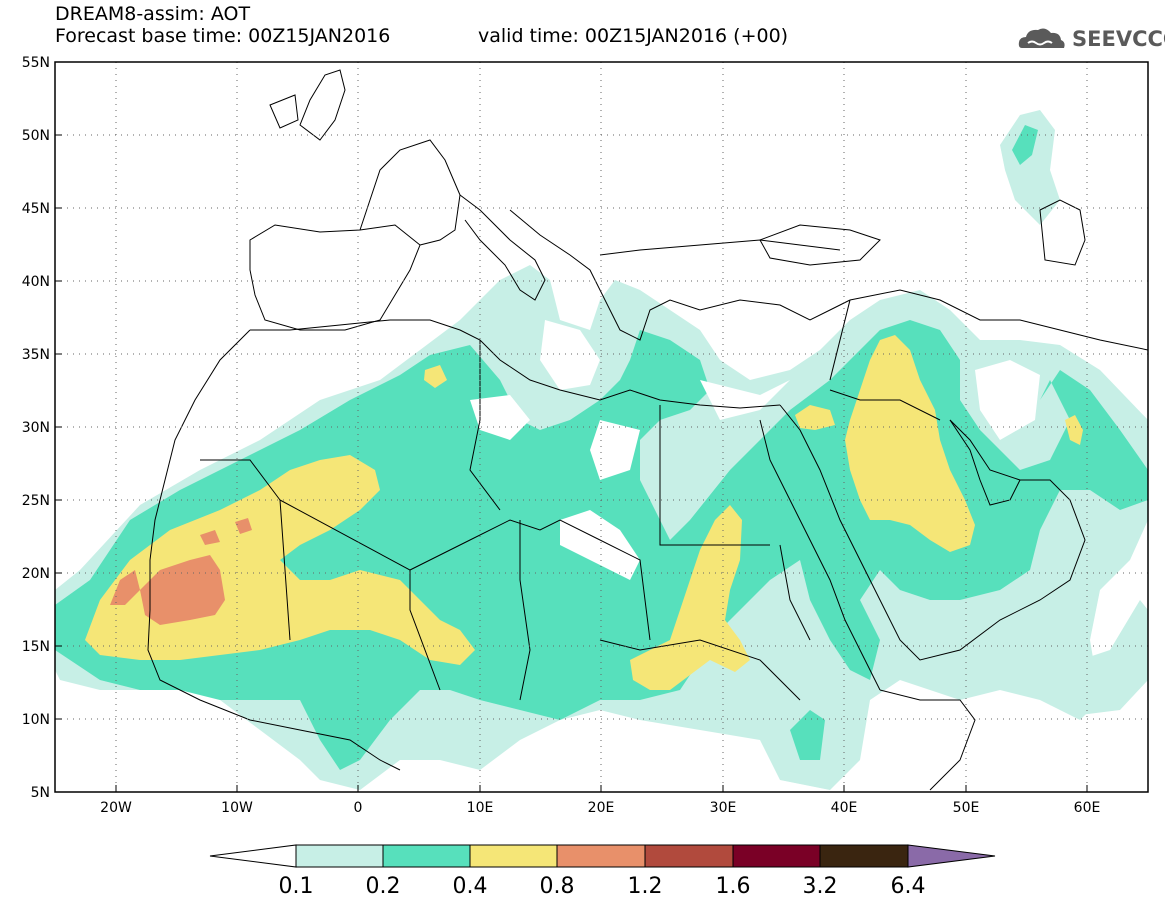 The height and width of the screenshot is (905, 1165). Describe the element at coordinates (253, 856) in the screenshot. I see `colorbar-under-arrow` at that location.